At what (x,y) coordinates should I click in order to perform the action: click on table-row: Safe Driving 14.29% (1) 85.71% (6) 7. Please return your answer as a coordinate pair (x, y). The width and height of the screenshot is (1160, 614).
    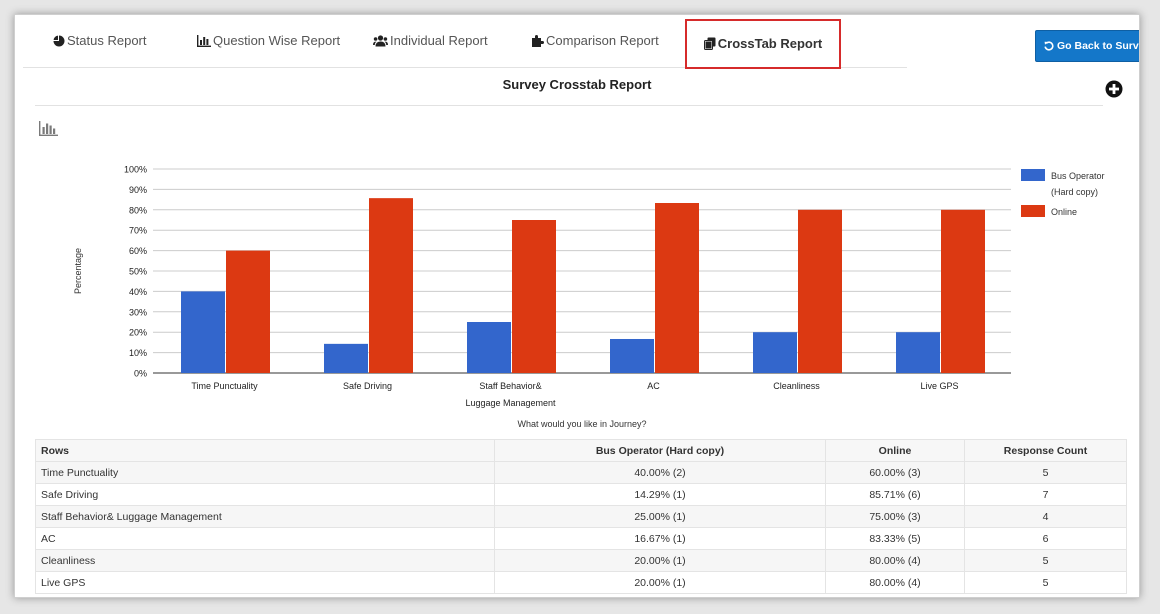
    Looking at the image, I should click on (581, 494).